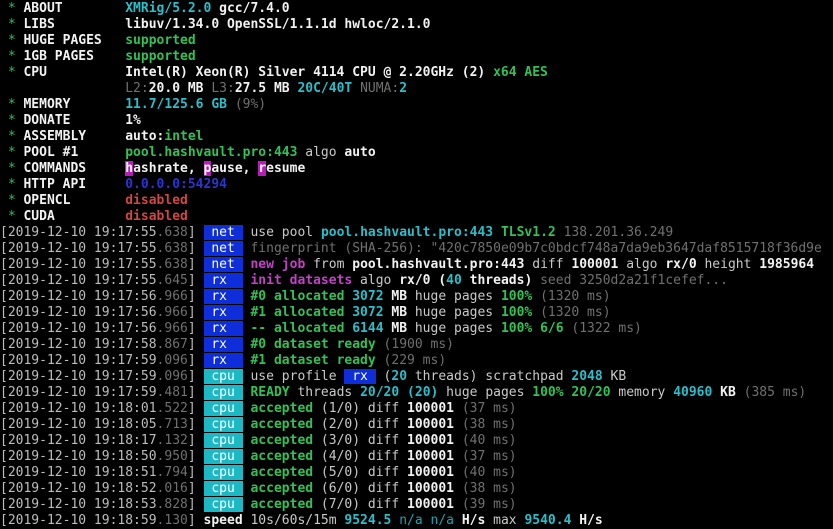 The width and height of the screenshot is (833, 529). I want to click on text-segment: 2048, so click(587, 376).